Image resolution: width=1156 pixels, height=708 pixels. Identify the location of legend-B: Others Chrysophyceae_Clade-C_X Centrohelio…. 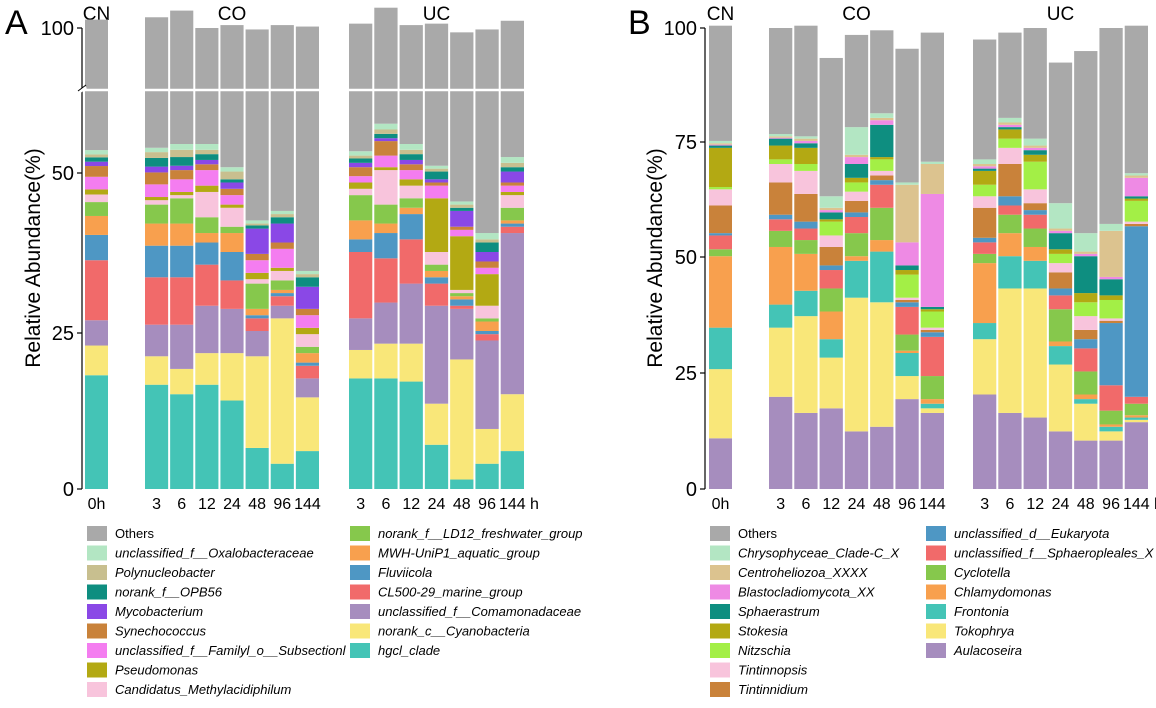
(932, 611).